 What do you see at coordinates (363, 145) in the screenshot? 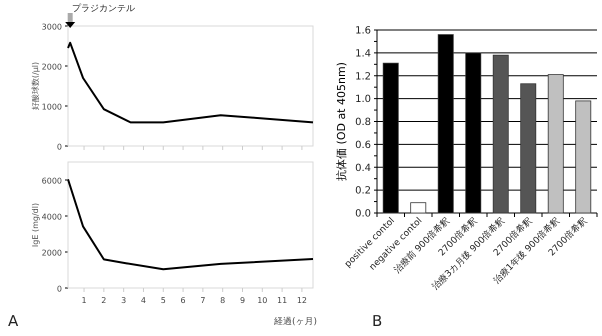
I see `y-tick-label: 0.6` at bounding box center [363, 145].